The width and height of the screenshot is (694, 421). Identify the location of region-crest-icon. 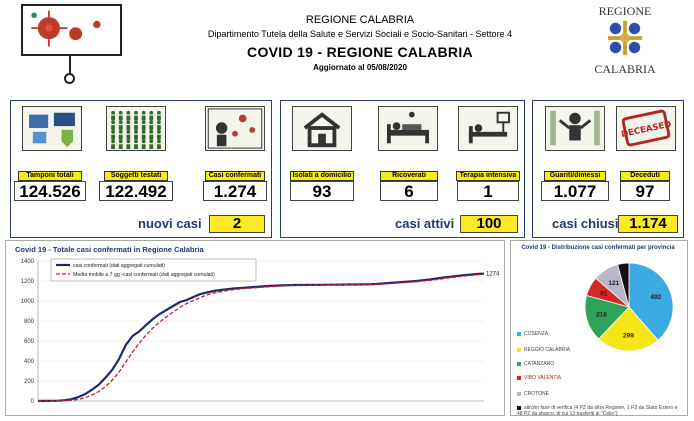
(625, 38).